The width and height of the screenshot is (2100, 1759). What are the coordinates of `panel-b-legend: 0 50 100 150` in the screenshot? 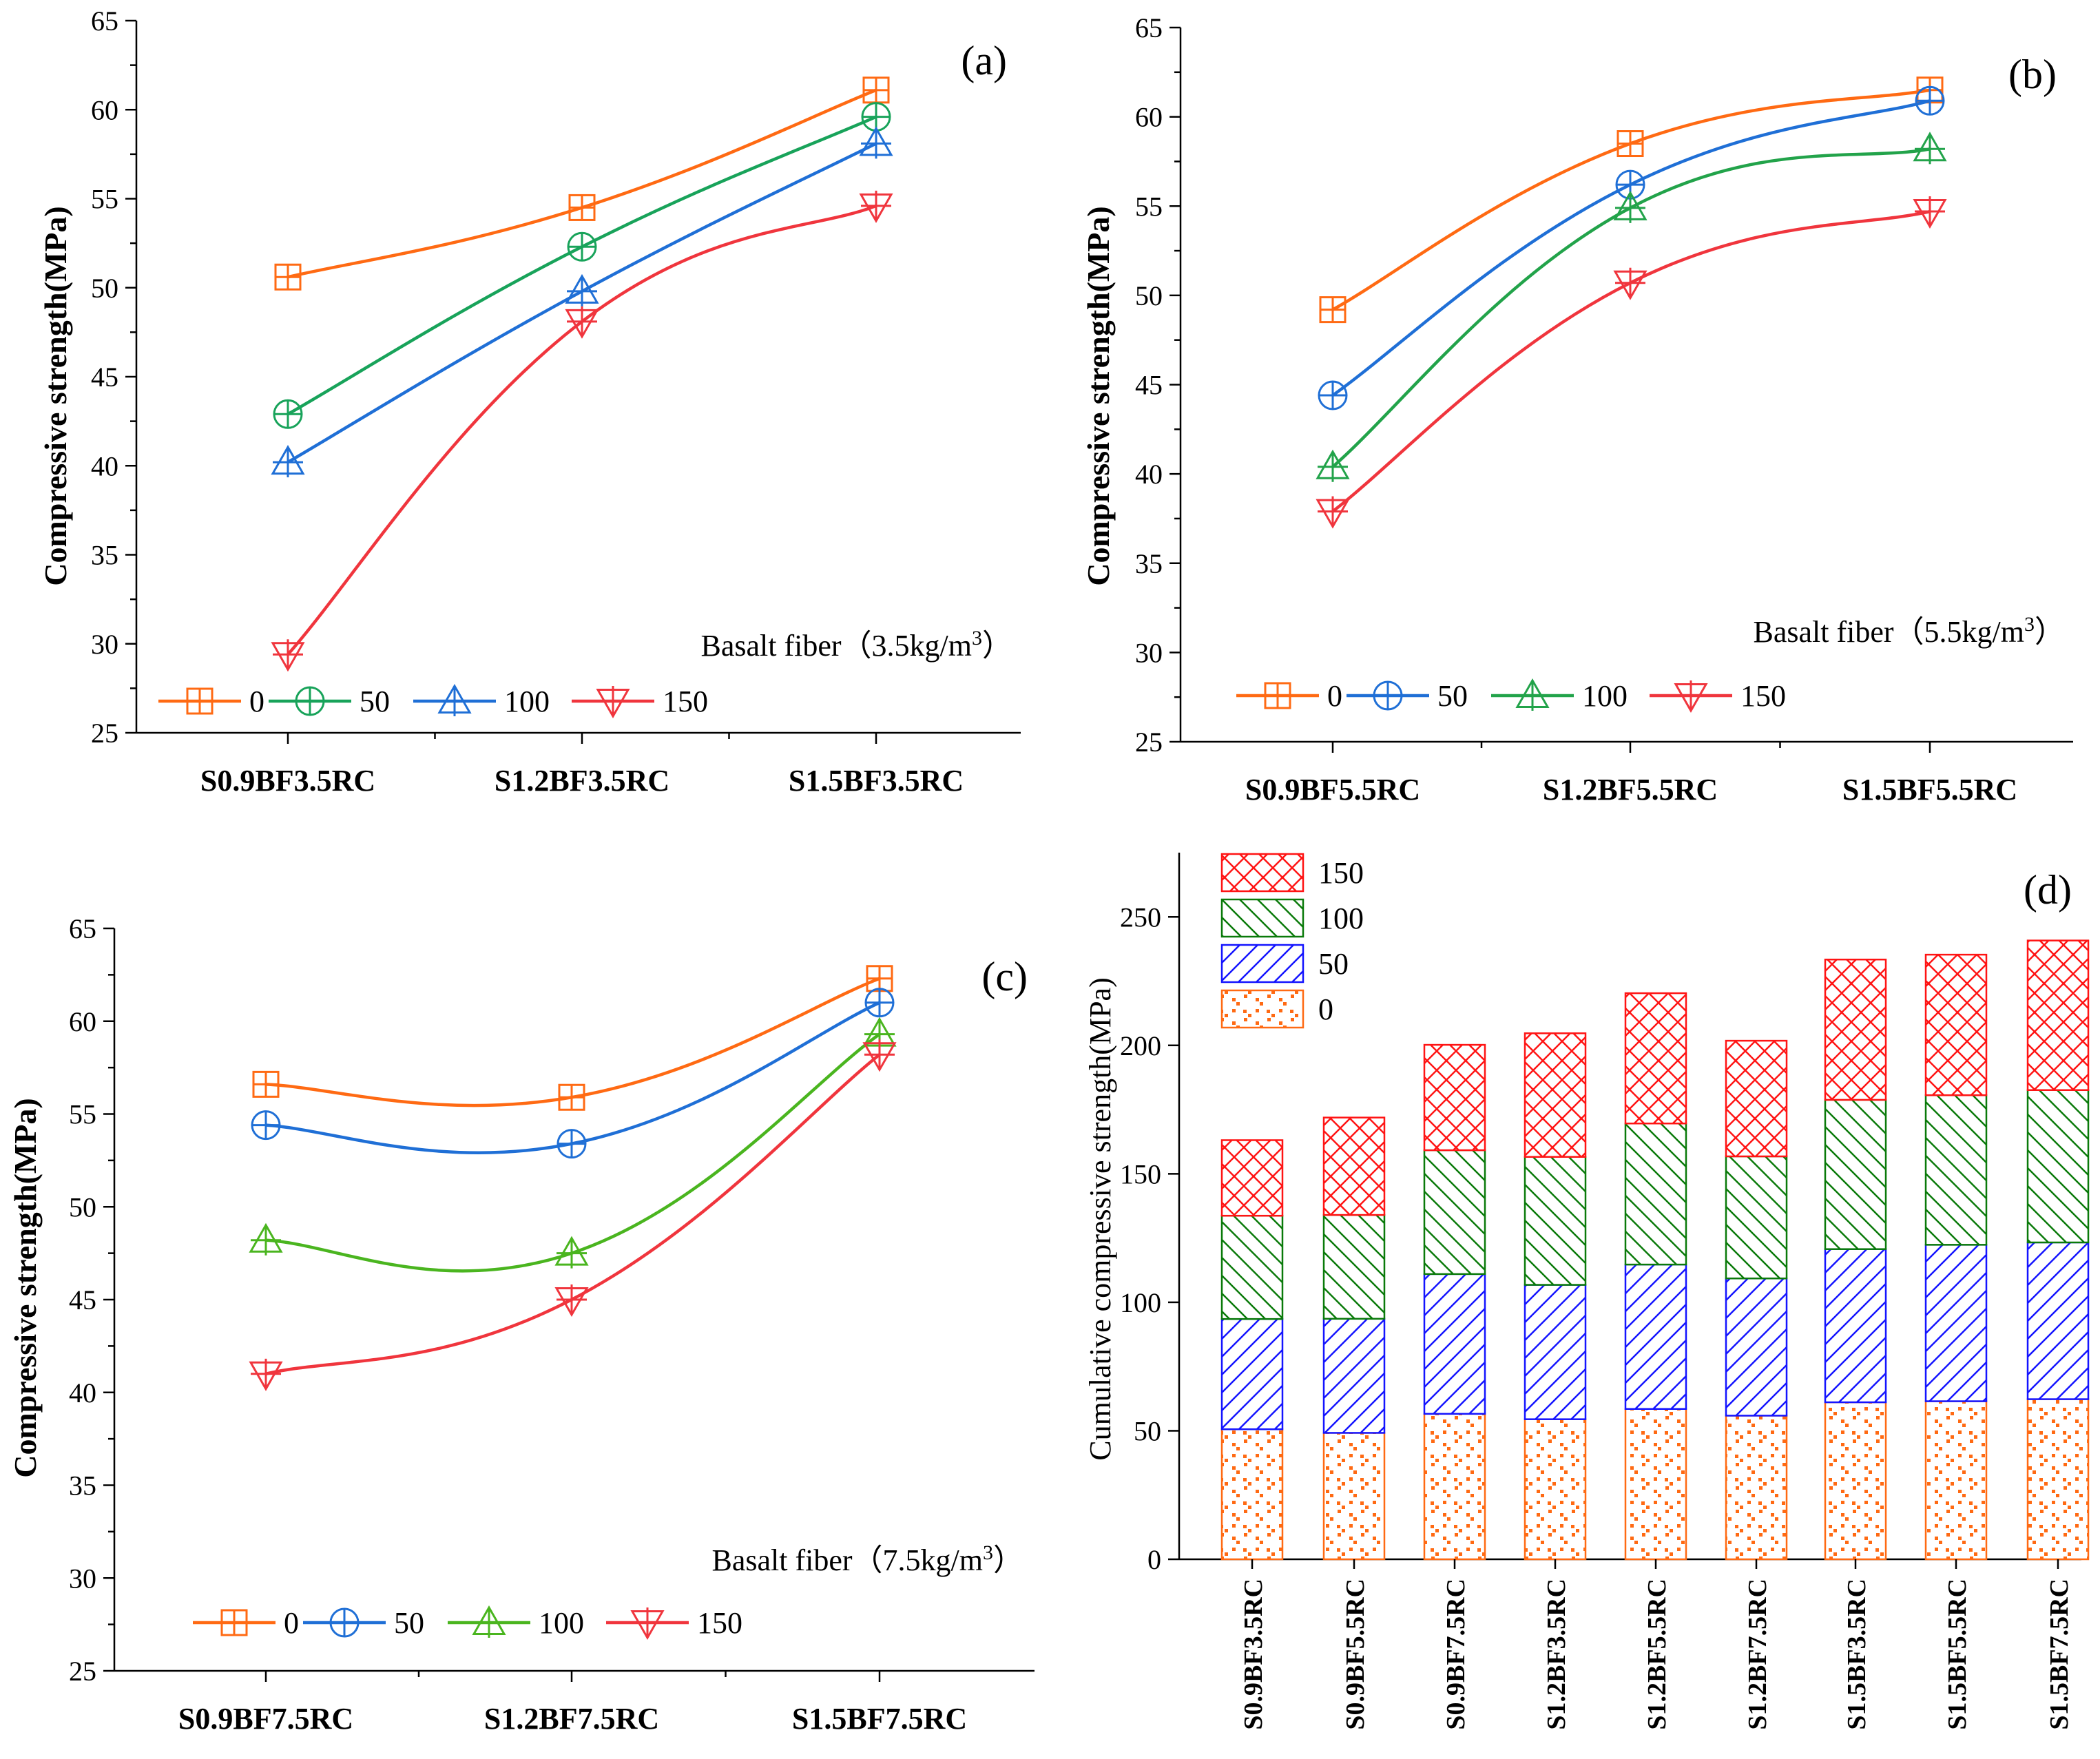 It's located at (1511, 696).